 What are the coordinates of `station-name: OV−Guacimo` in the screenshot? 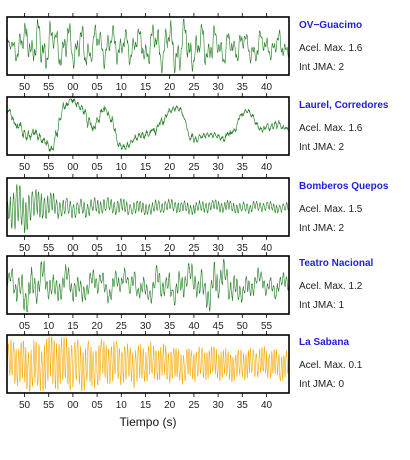 It's located at (331, 25).